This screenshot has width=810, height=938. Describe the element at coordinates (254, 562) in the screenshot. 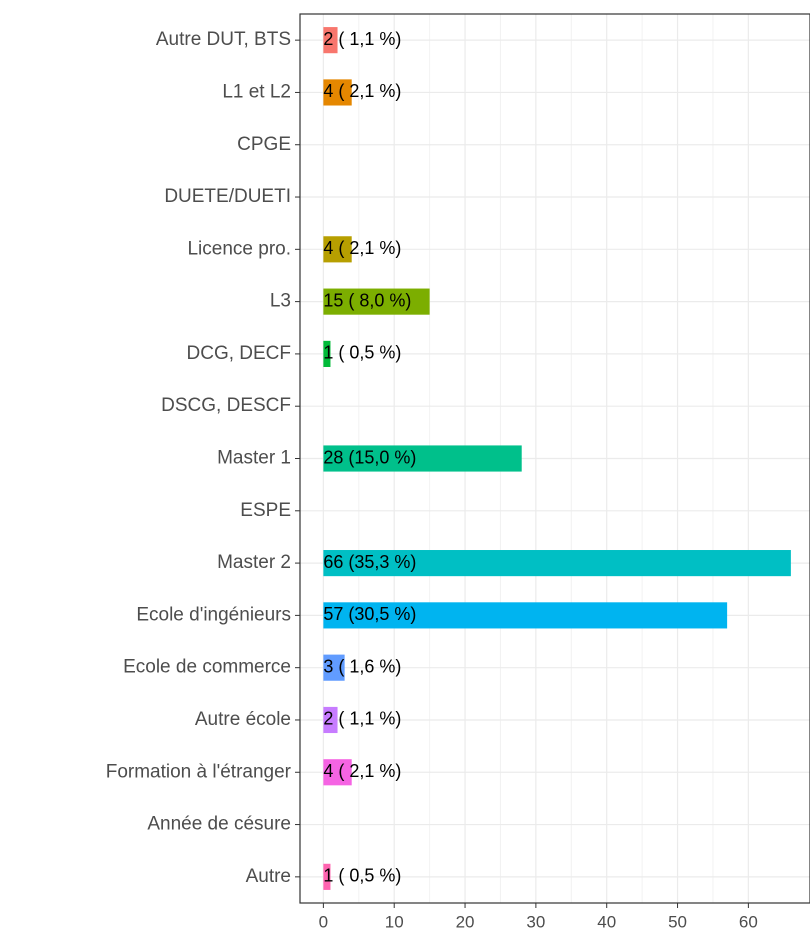

I see `y-tick-label: Master 2` at that location.